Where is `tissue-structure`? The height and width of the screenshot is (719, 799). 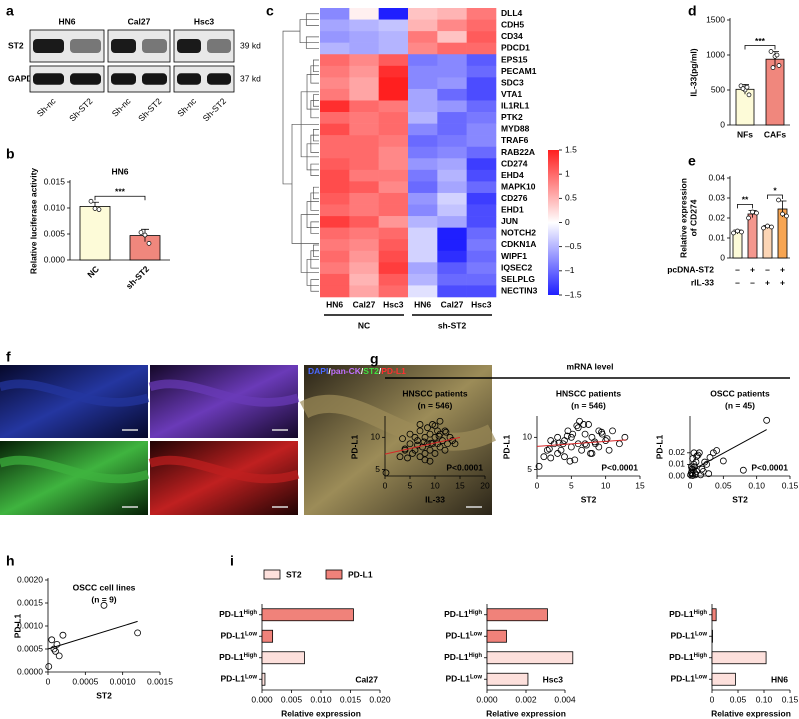 tissue-structure is located at coordinates (398, 422).